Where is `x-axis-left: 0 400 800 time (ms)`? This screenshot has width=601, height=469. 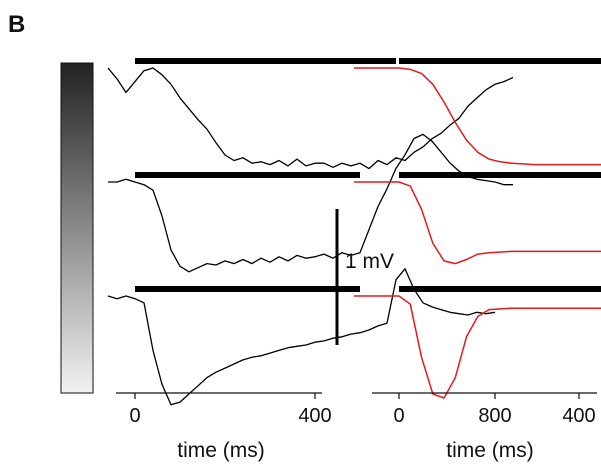
x-axis-left: 0 400 800 time (ms) is located at coordinates (314, 427).